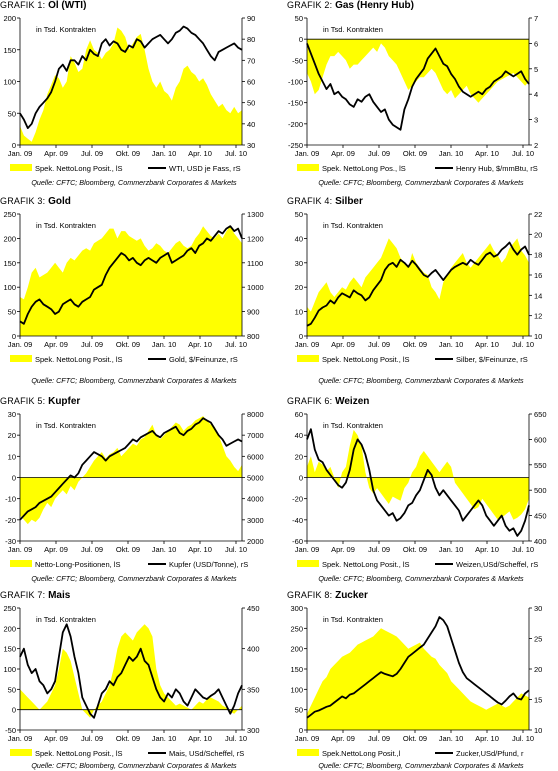 The height and width of the screenshot is (771, 558). Describe the element at coordinates (299, 238) in the screenshot. I see `left-tick-label: 40` at that location.